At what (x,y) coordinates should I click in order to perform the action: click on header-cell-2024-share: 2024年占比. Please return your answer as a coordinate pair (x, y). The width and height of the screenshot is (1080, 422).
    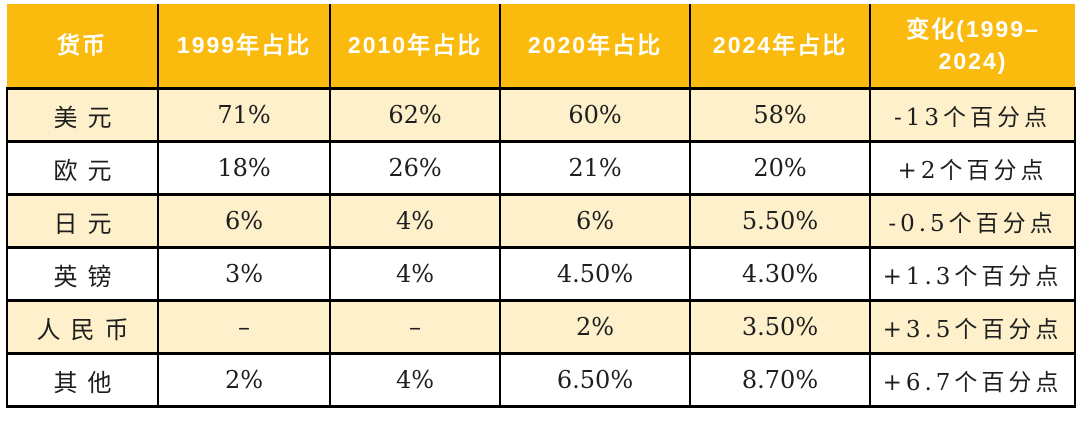
    Looking at the image, I should click on (780, 47).